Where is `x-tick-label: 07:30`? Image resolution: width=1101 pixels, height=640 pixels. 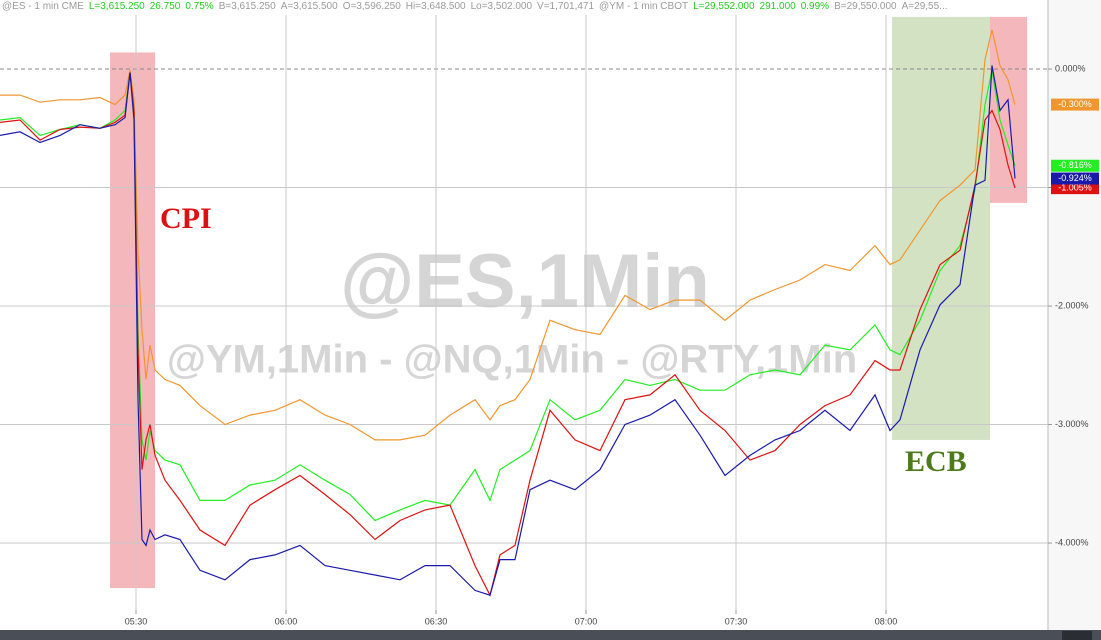 x-tick-label: 07:30 is located at coordinates (736, 621).